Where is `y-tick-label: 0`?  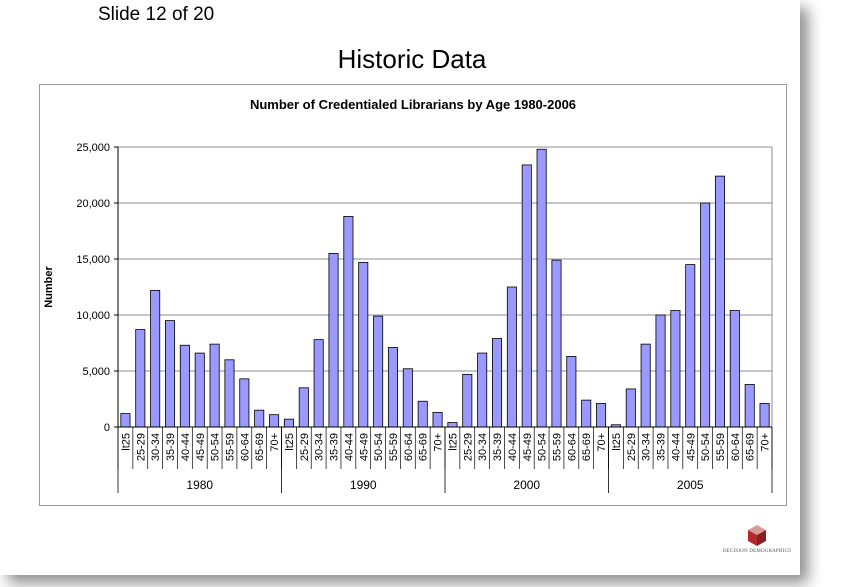 y-tick-label: 0 is located at coordinates (107, 428).